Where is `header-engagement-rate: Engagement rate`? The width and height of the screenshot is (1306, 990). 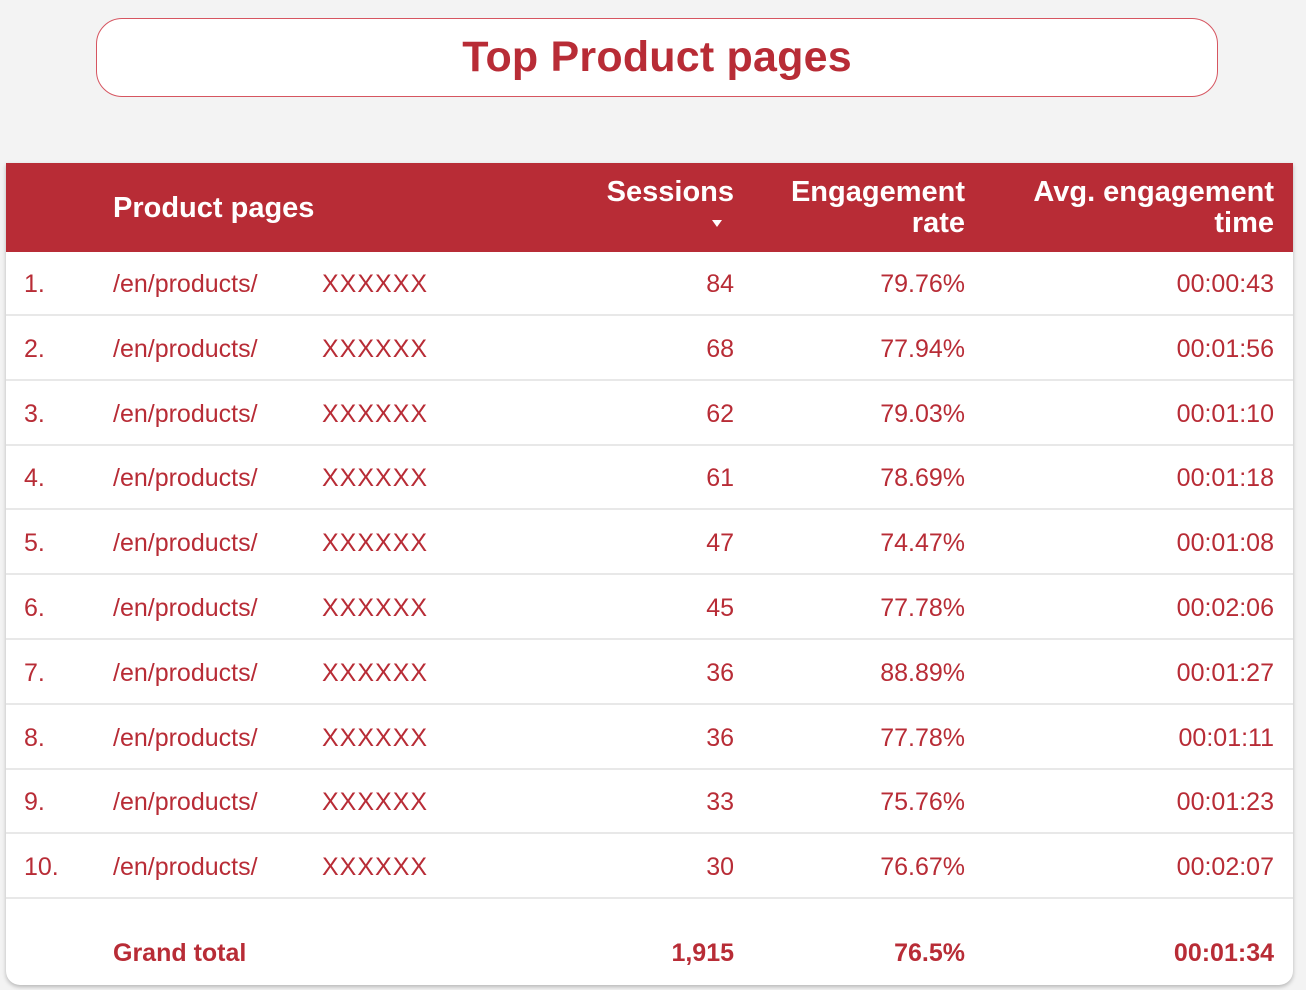 header-engagement-rate: Engagement rate is located at coordinates (878, 208).